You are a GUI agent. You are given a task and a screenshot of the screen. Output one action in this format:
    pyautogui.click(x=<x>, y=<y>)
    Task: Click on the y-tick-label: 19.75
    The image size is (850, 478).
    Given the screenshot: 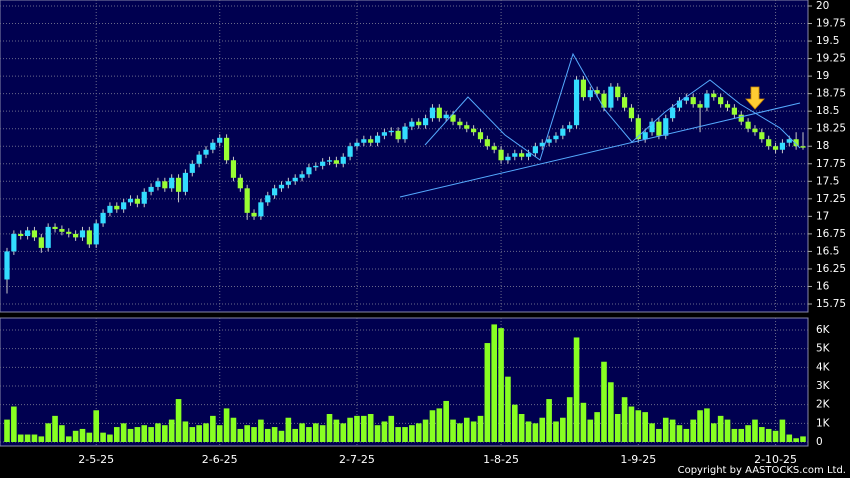 What is the action you would take?
    pyautogui.click(x=831, y=24)
    